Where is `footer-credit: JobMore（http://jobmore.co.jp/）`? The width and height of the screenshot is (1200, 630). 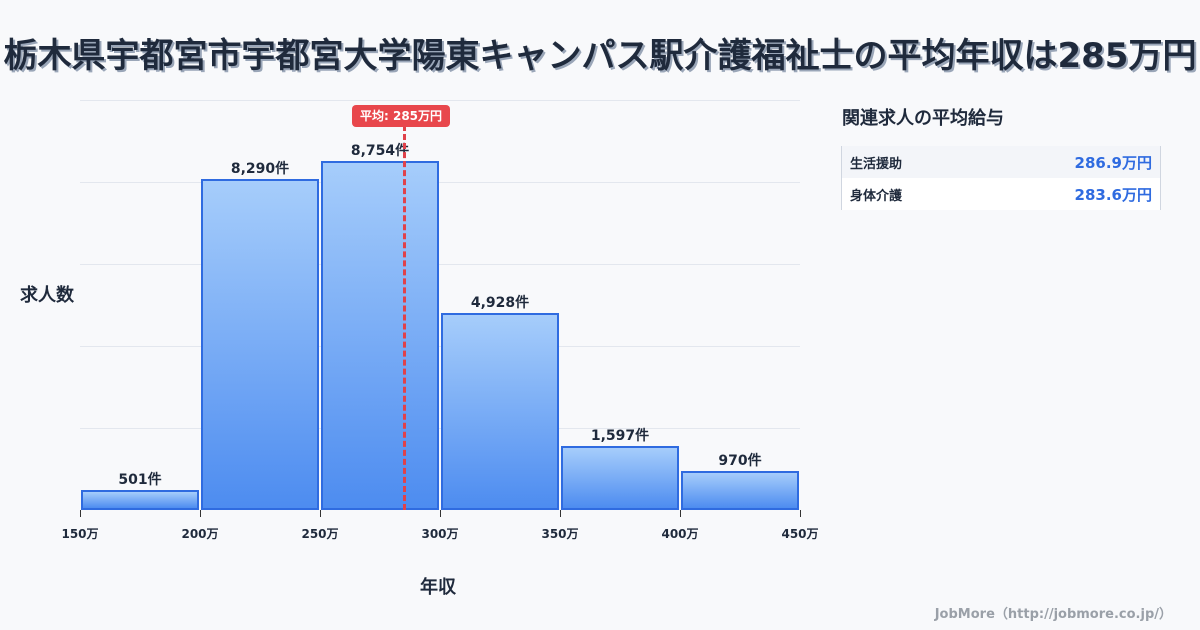
footer-credit: JobMore（http://jobmore.co.jp/） is located at coordinates (1053, 614).